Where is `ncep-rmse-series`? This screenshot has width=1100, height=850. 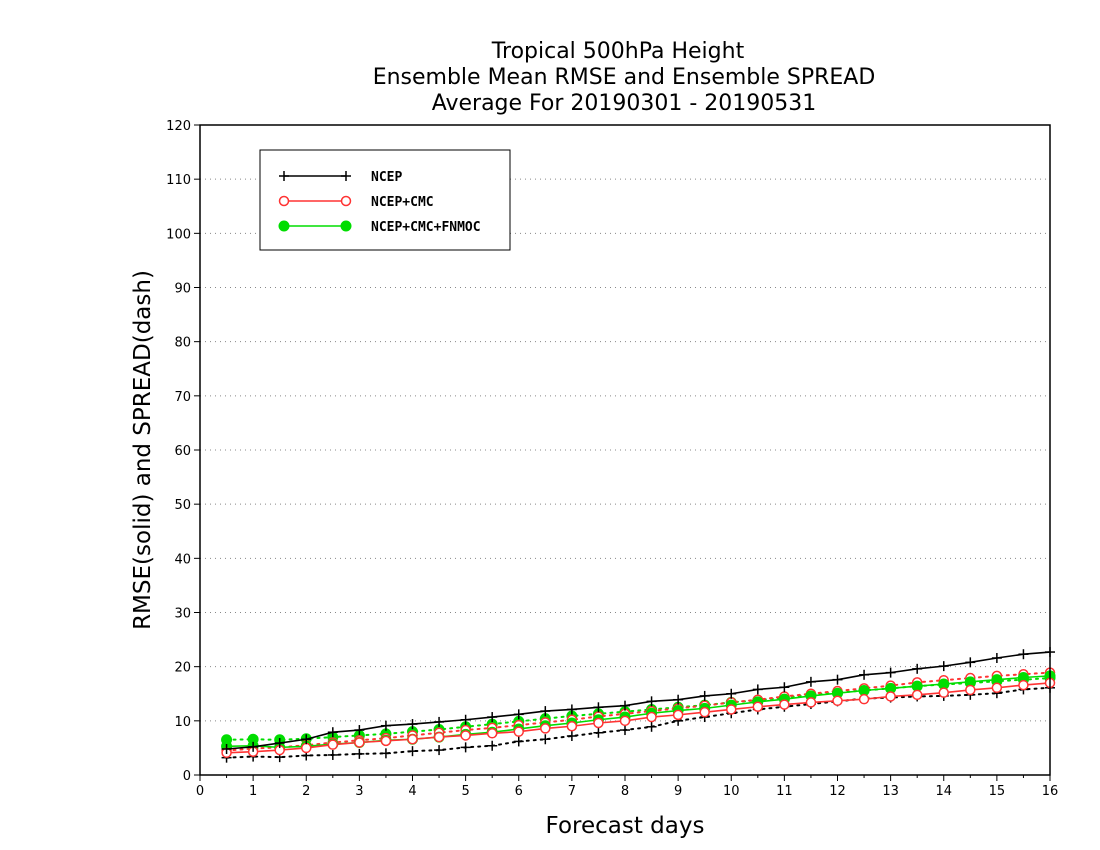 ncep-rmse-series is located at coordinates (638, 700).